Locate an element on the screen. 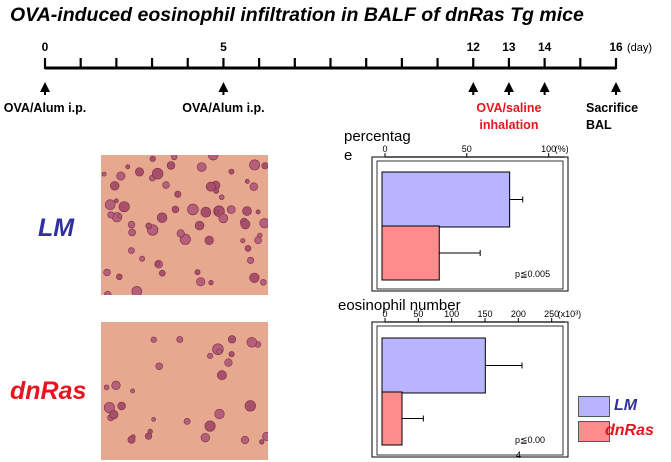 The width and height of the screenshot is (671, 462). chart-tick-label: 50 is located at coordinates (467, 149).